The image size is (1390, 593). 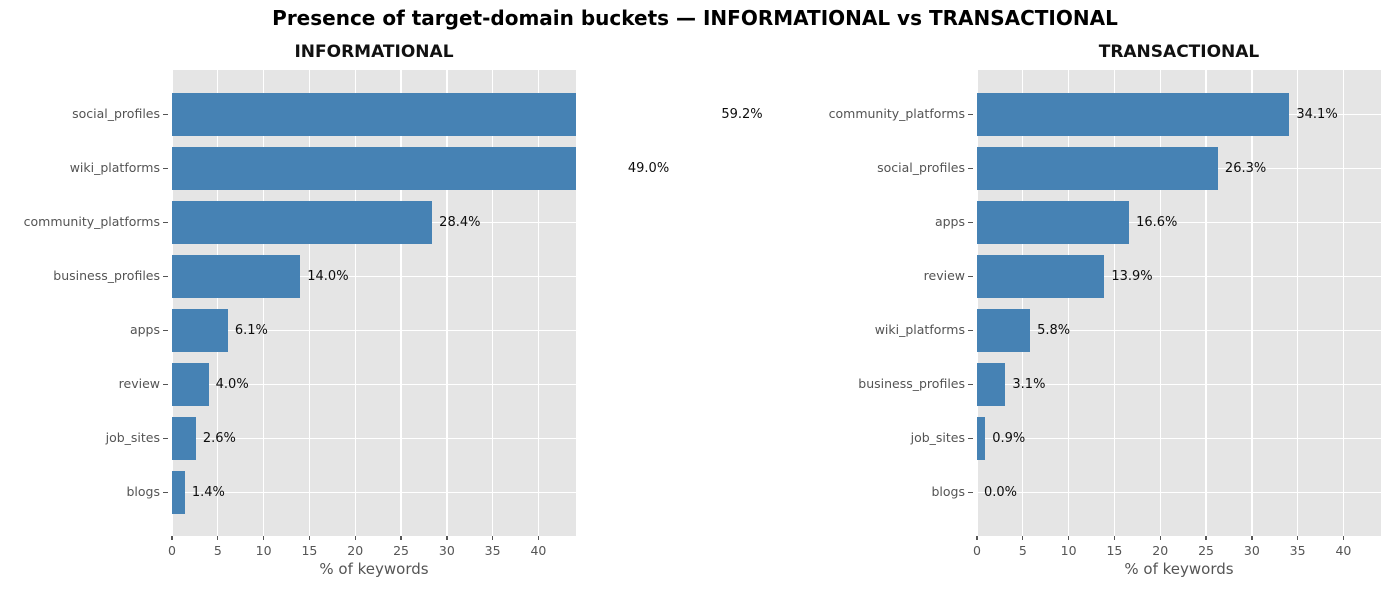 What do you see at coordinates (460, 222) in the screenshot?
I see `value-label: 28.4%` at bounding box center [460, 222].